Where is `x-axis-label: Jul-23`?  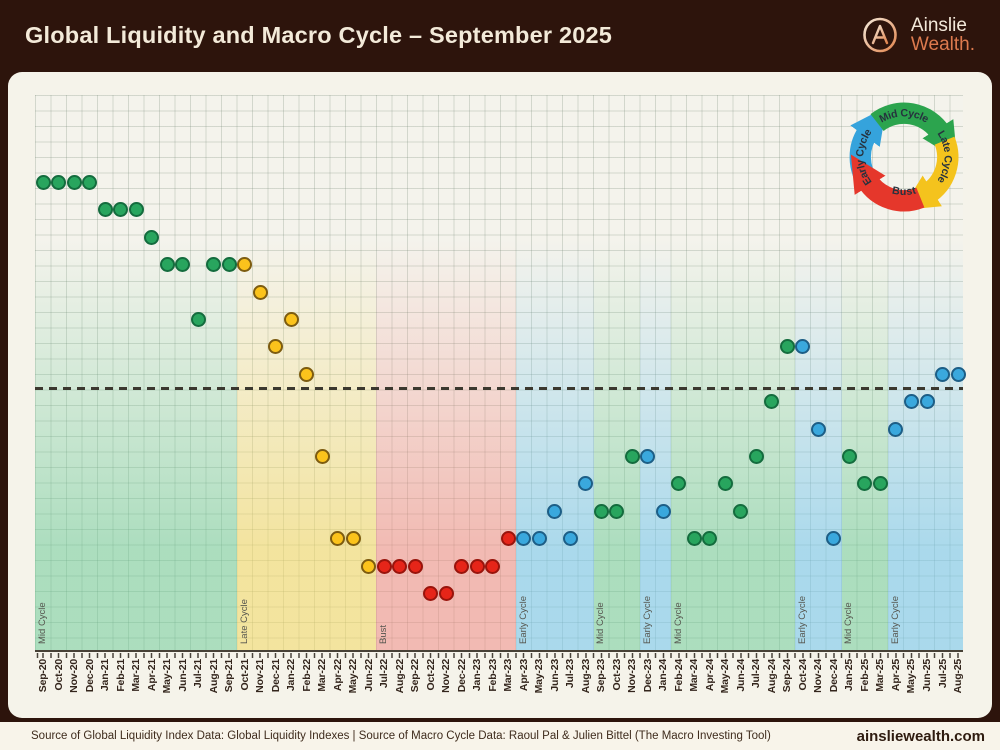
x-axis-label: Jul-23 is located at coordinates (570, 674).